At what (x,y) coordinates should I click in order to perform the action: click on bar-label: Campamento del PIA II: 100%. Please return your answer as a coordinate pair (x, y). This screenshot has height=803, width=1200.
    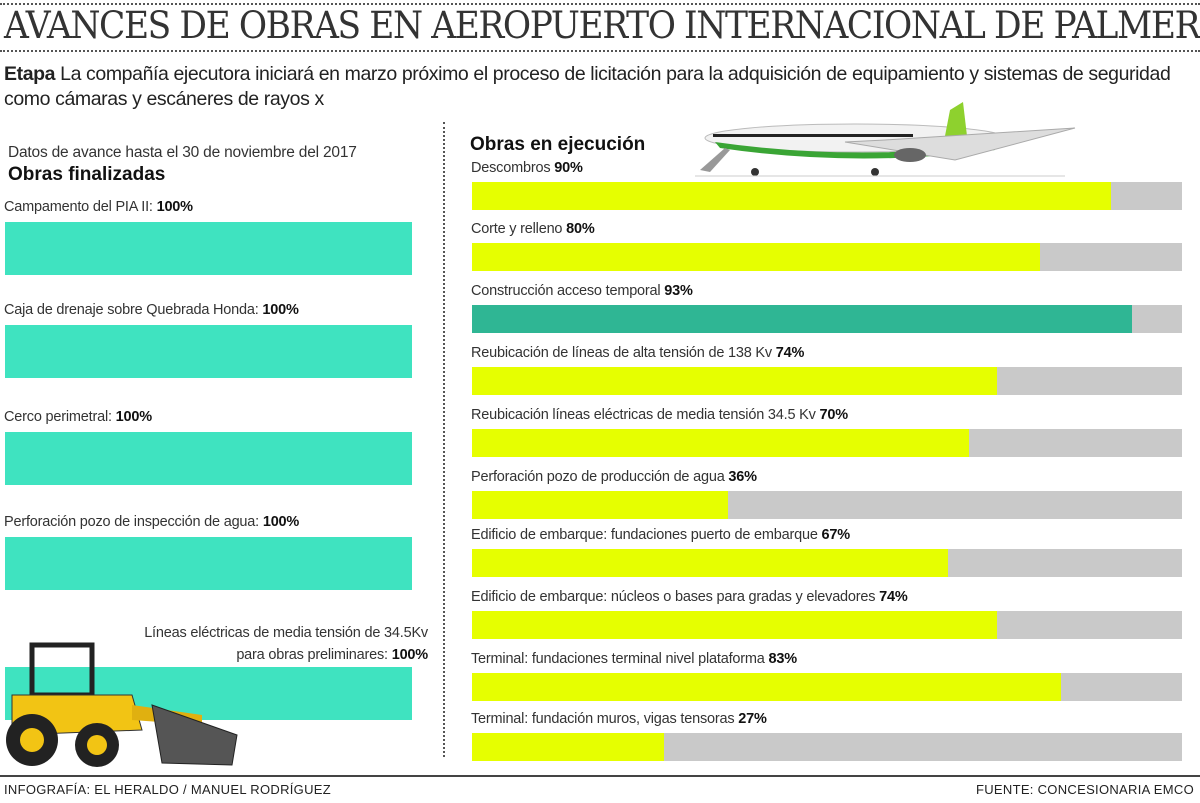
    Looking at the image, I should click on (98, 207).